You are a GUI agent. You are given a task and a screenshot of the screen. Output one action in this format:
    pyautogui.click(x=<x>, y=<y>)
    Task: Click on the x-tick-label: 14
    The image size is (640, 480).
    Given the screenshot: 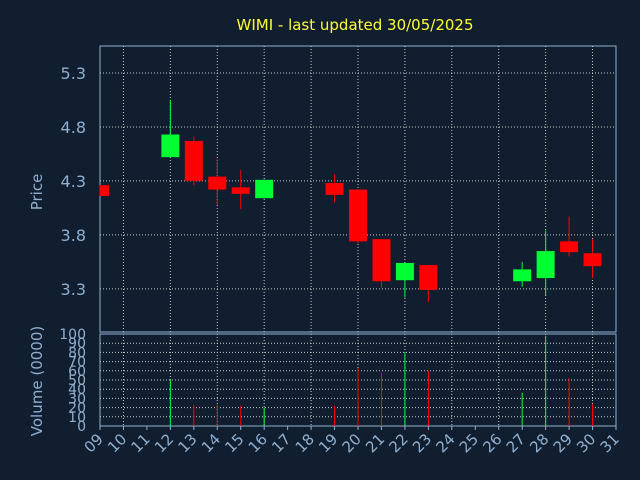 What is the action you would take?
    pyautogui.click(x=211, y=443)
    